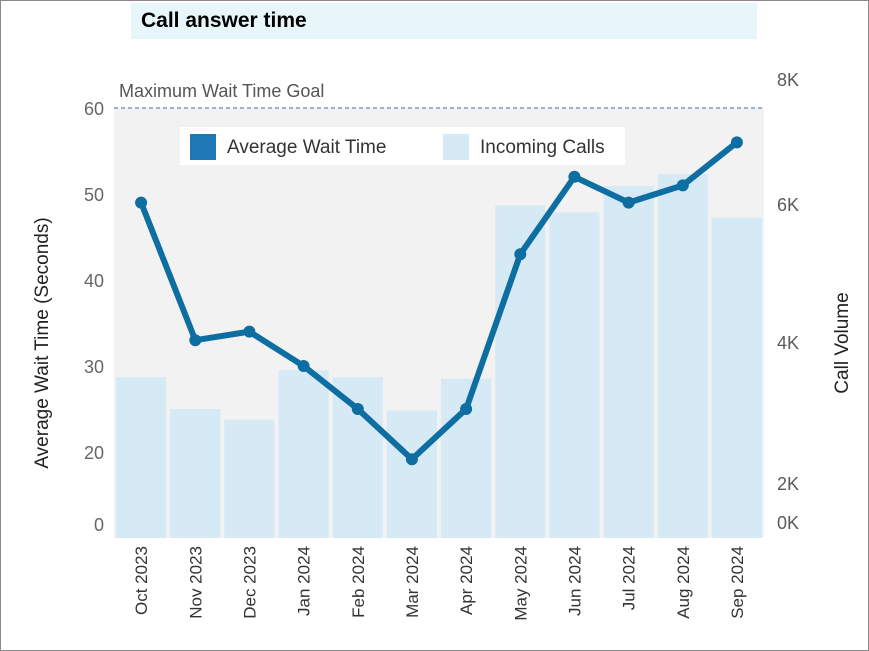 The image size is (869, 651). I want to click on x-tick-sep-2024: Sep 2024, so click(737, 582).